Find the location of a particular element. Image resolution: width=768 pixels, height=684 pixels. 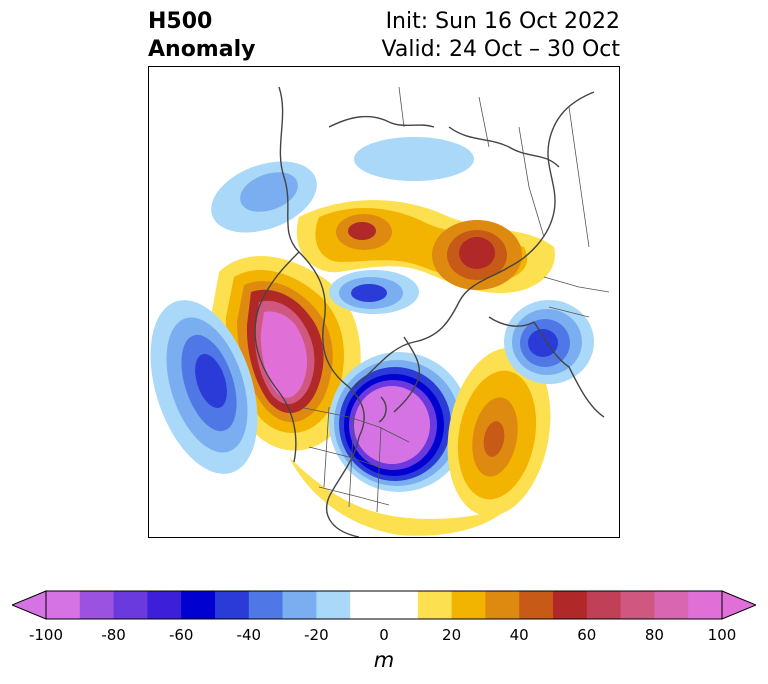

colorbar-unit: m is located at coordinates (384, 660).